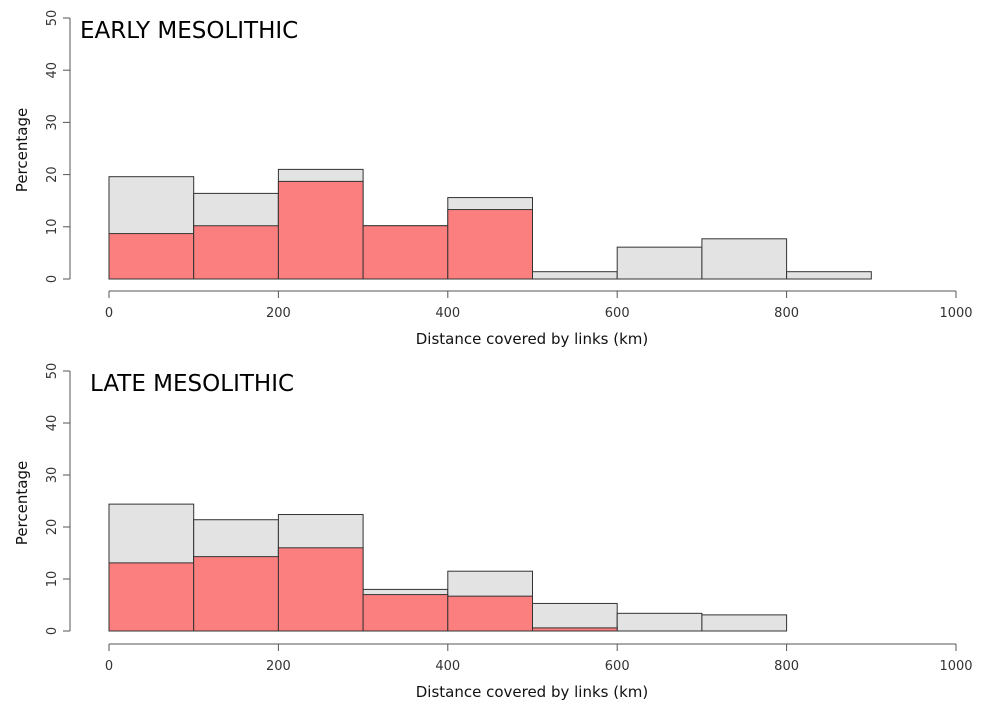 This screenshot has width=986, height=704. What do you see at coordinates (189, 31) in the screenshot?
I see `panel-title: EARLY MESOLITHIC` at bounding box center [189, 31].